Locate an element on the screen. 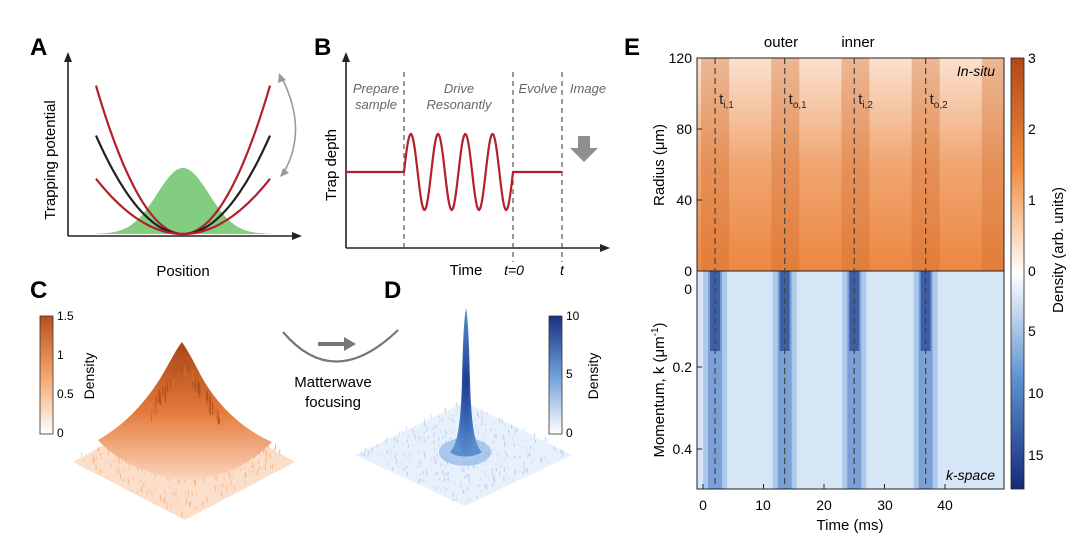 The image size is (1080, 556). imaging-arrow-icon is located at coordinates (584, 149).